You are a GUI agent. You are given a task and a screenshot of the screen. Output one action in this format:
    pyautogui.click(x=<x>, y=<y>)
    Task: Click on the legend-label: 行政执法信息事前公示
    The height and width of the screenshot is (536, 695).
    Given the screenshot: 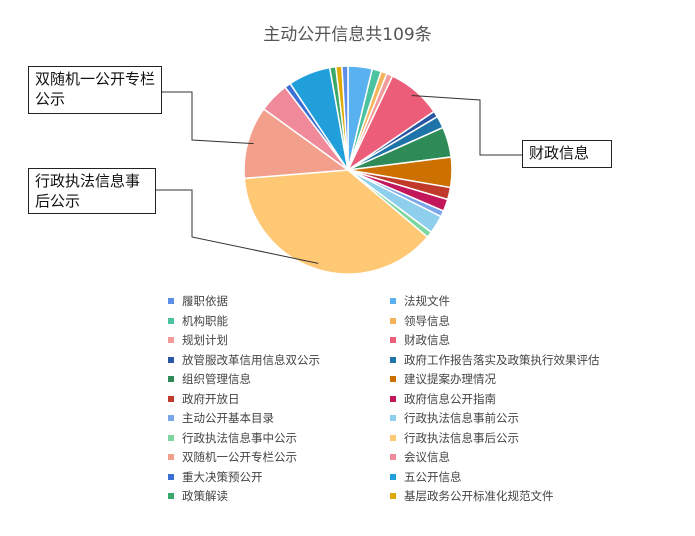 What is the action you would take?
    pyautogui.click(x=461, y=418)
    